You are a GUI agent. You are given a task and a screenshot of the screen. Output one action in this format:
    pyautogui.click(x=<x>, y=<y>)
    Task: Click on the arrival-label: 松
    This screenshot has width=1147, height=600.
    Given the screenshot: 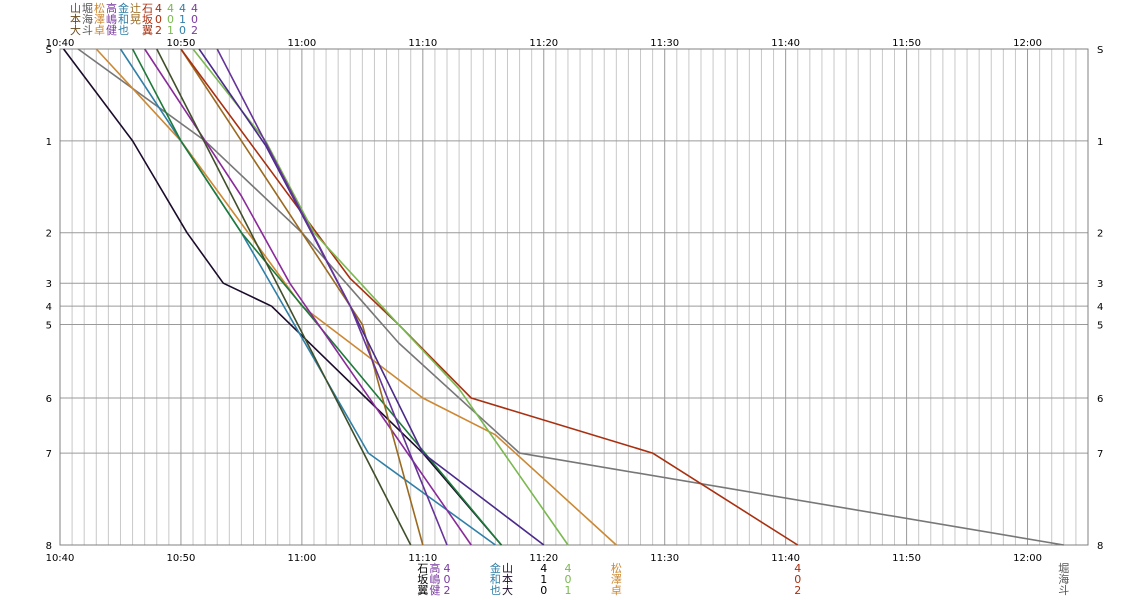 What is the action you would take?
    pyautogui.click(x=616, y=568)
    